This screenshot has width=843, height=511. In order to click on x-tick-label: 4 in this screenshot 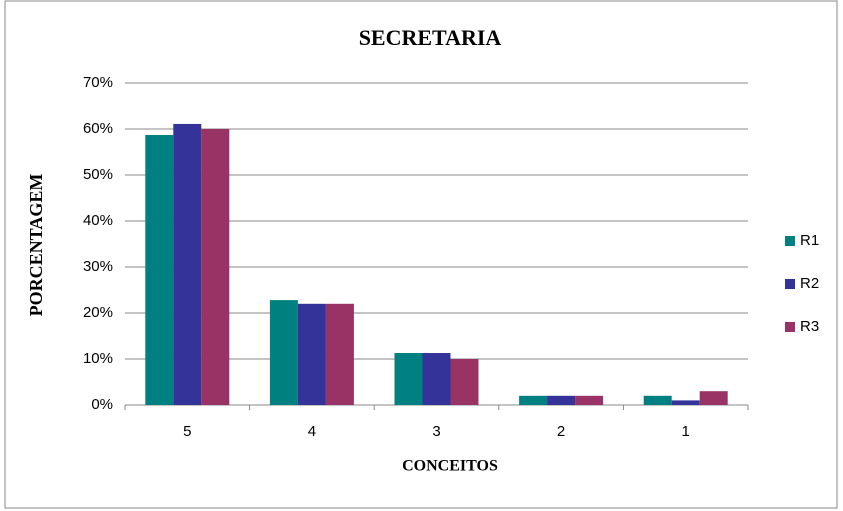, I will do `click(312, 431)`.